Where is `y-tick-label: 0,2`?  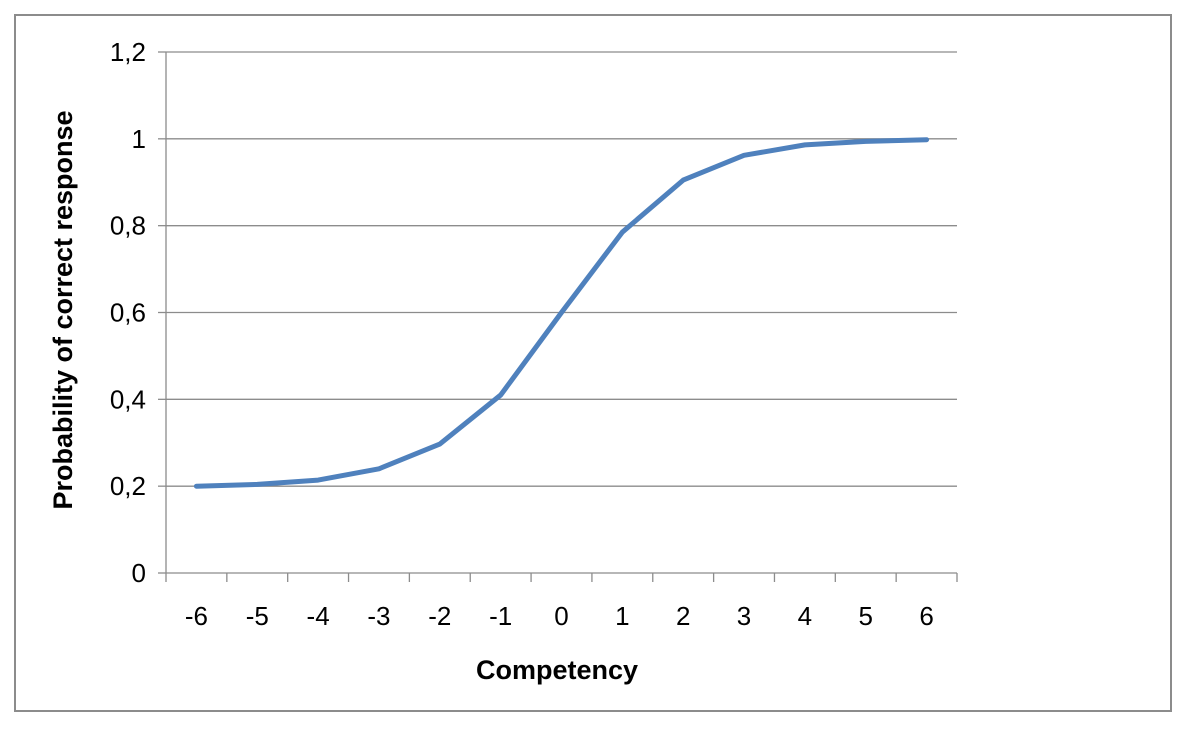 y-tick-label: 0,2 is located at coordinates (128, 486).